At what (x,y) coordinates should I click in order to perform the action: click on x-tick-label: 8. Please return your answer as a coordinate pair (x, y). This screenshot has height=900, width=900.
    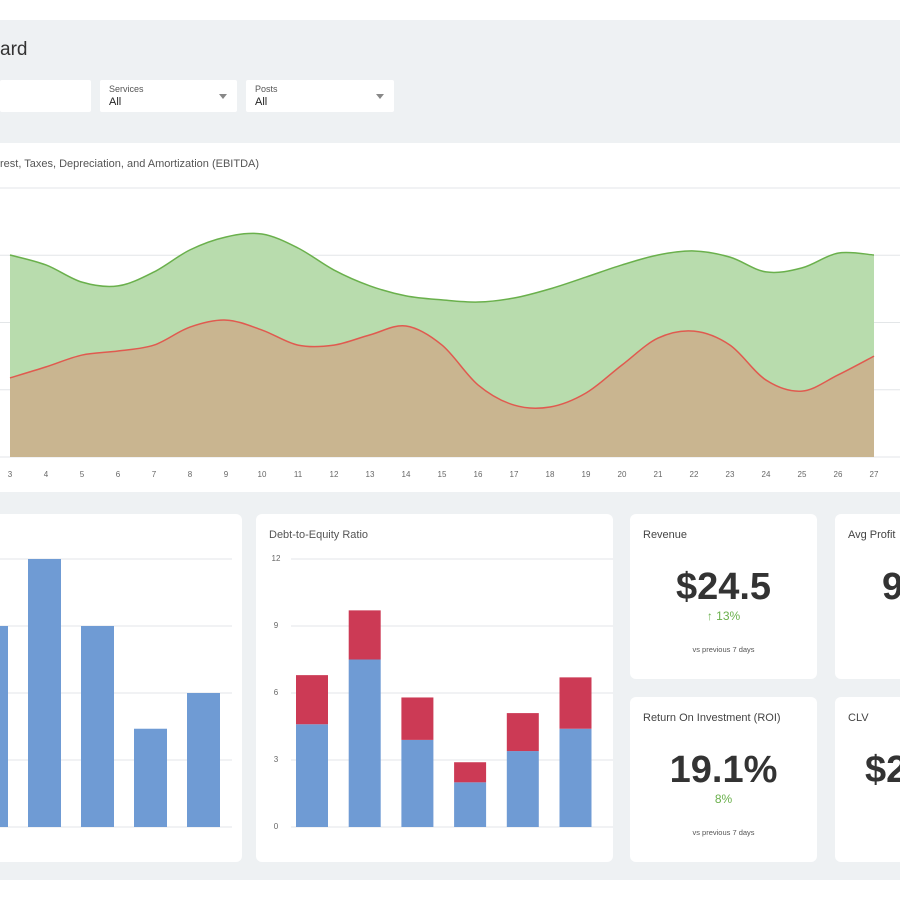
    Looking at the image, I should click on (190, 474).